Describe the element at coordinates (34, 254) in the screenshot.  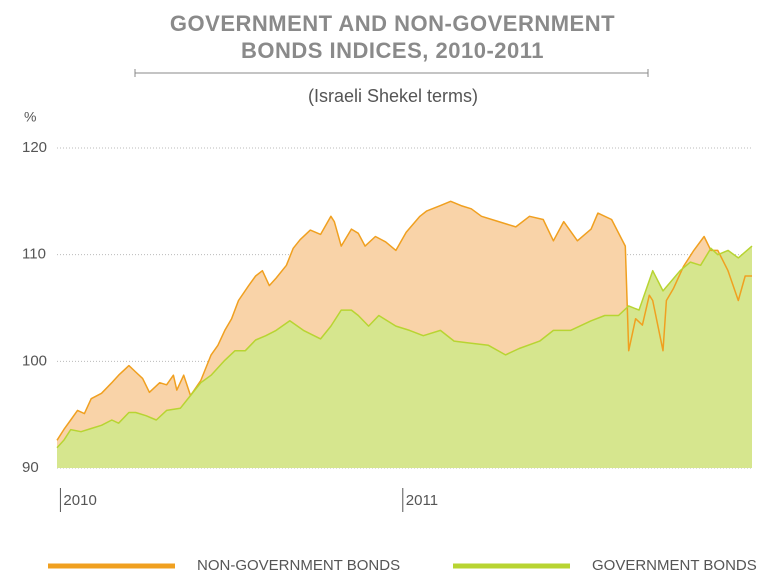
I see `y-tick-label: 110` at that location.